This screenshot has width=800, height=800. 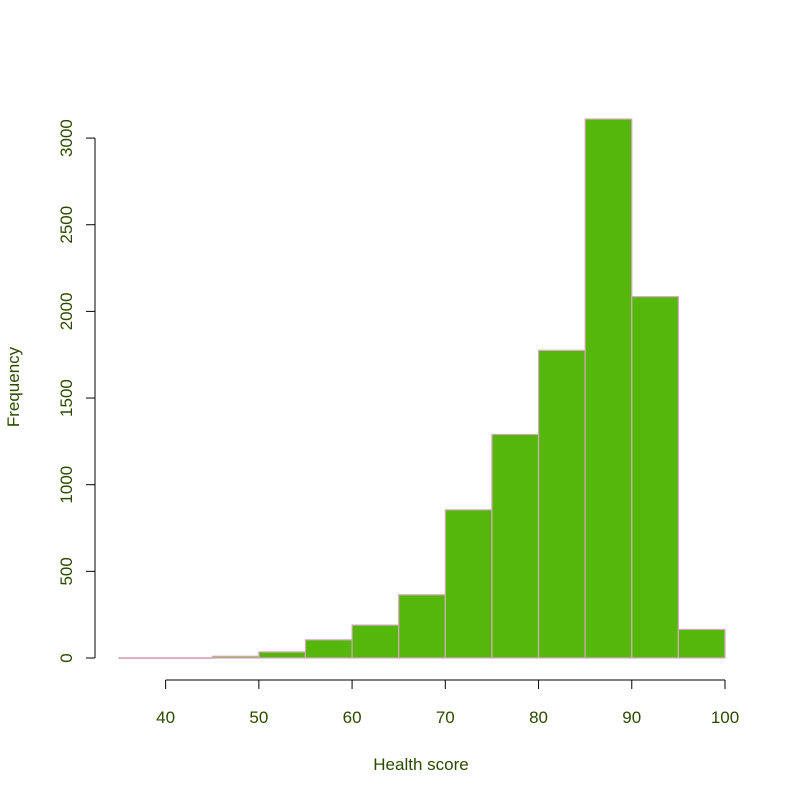 I want to click on y-tick-label: 2000, so click(x=66, y=311).